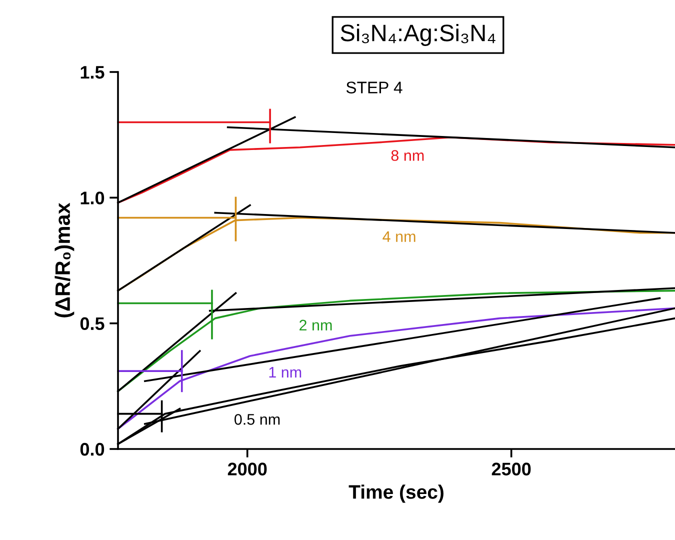 The height and width of the screenshot is (540, 675). I want to click on annotation: 2 nm, so click(316, 325).